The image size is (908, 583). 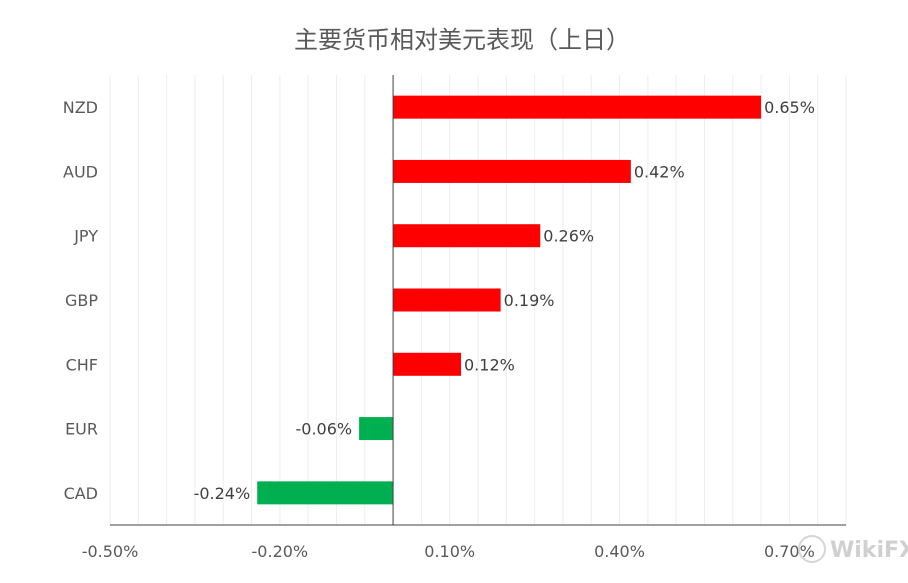 I want to click on category-label-jpy: JPY, so click(x=85, y=236).